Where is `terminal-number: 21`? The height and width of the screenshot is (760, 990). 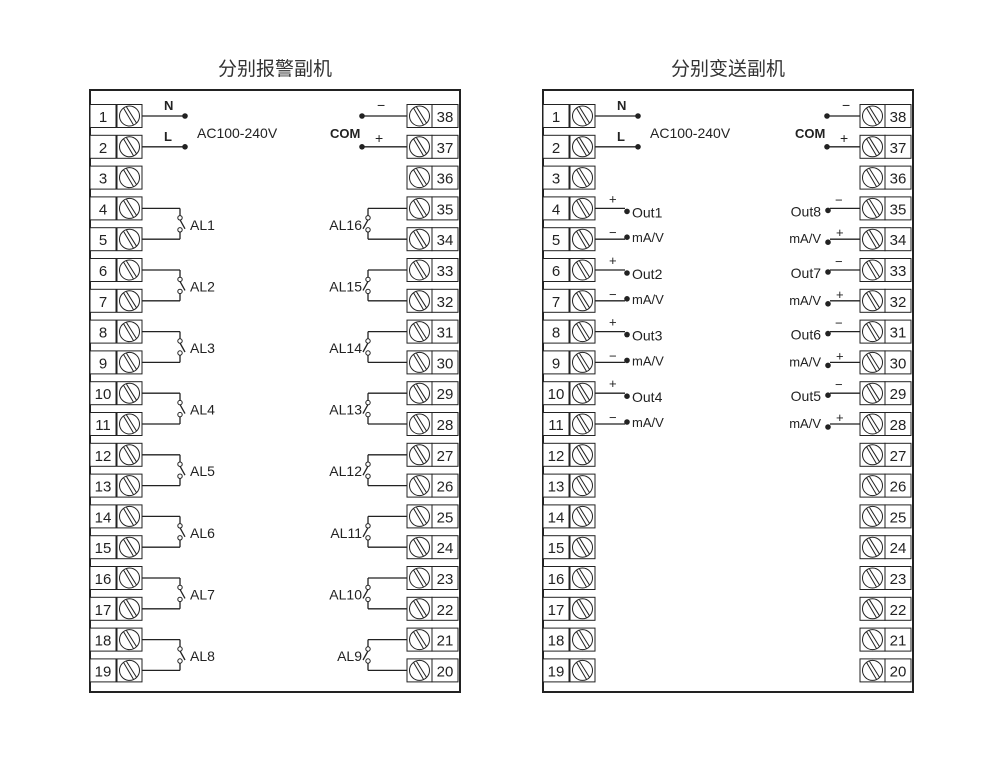 terminal-number: 21 is located at coordinates (898, 641).